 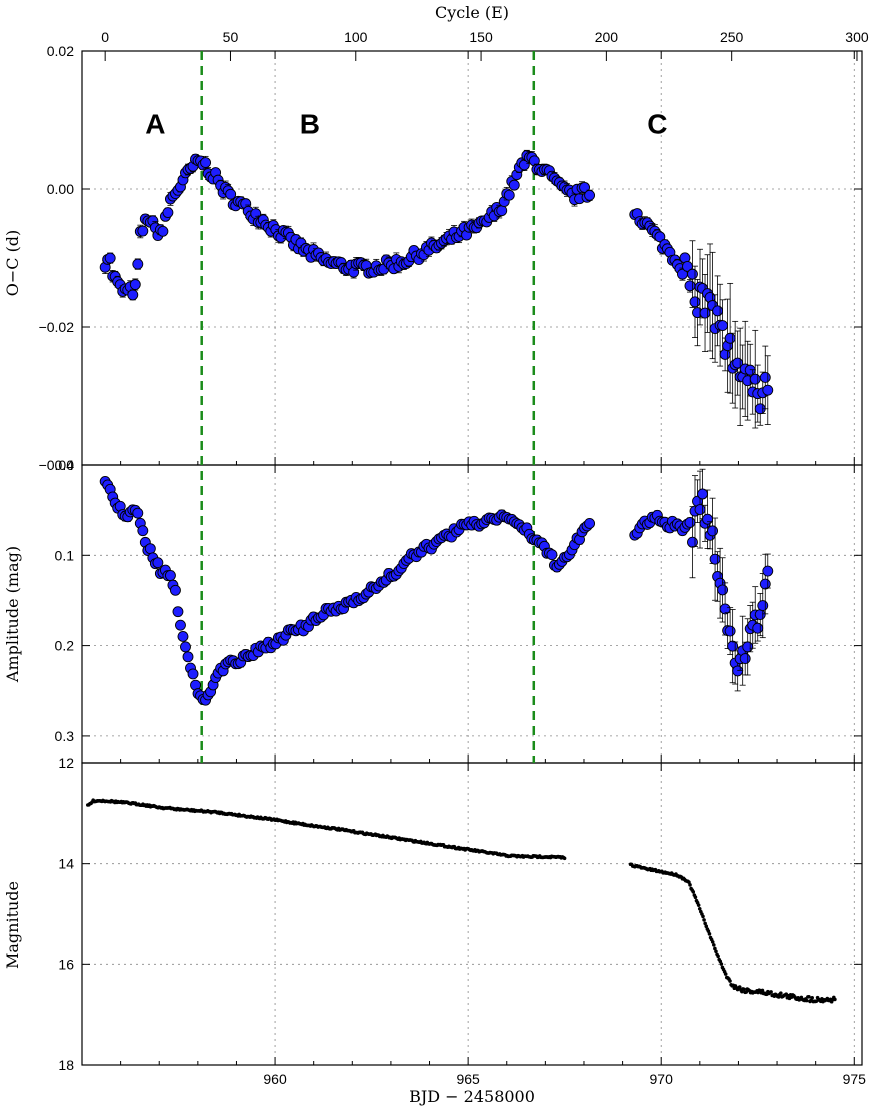 I want to click on ytick-label-oc: −0.02, so click(x=57, y=327).